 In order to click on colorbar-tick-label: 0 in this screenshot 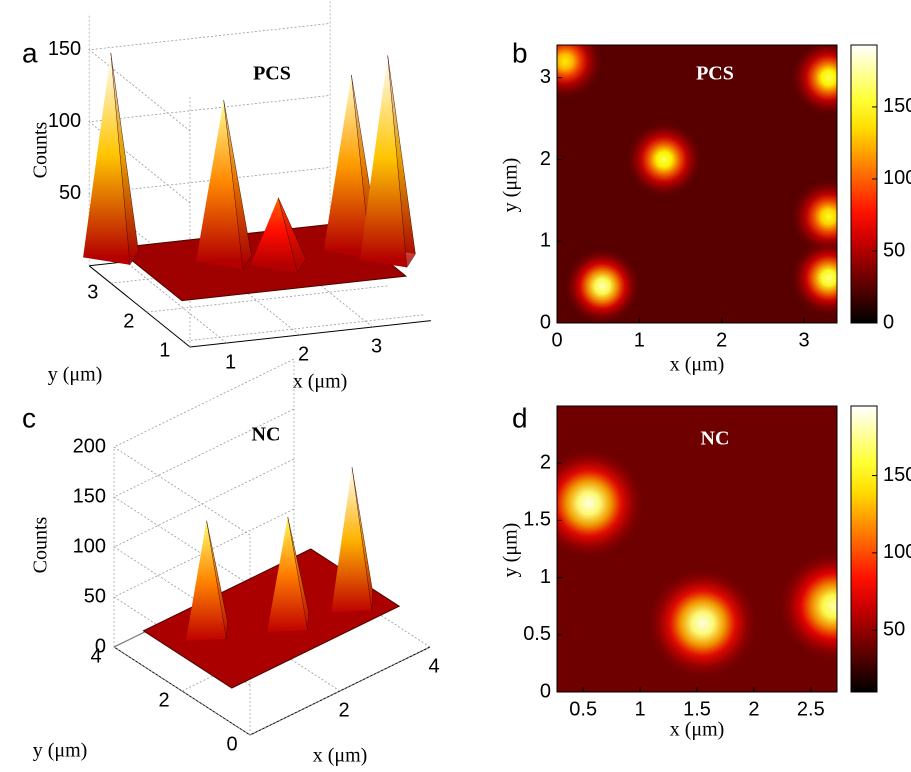, I will do `click(888, 322)`.